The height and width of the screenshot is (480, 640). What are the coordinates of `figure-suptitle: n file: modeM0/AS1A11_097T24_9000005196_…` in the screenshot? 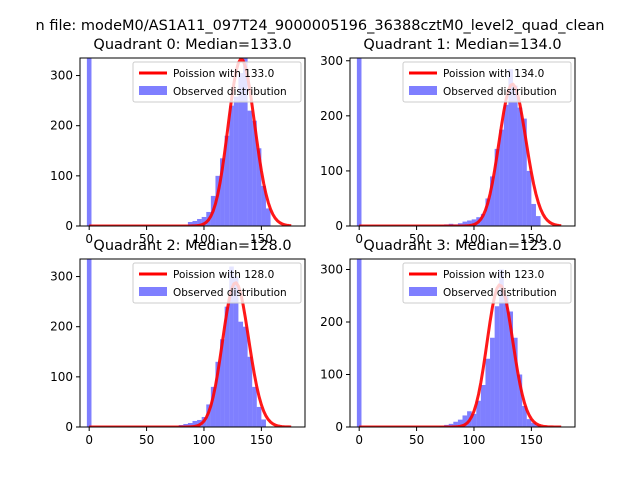 It's located at (320, 26).